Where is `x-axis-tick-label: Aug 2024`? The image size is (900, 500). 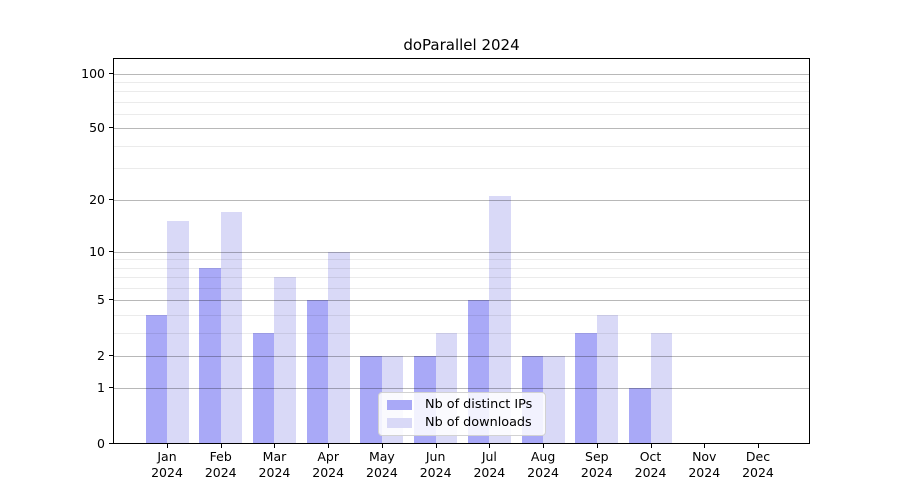 x-axis-tick-label: Aug 2024 is located at coordinates (543, 464).